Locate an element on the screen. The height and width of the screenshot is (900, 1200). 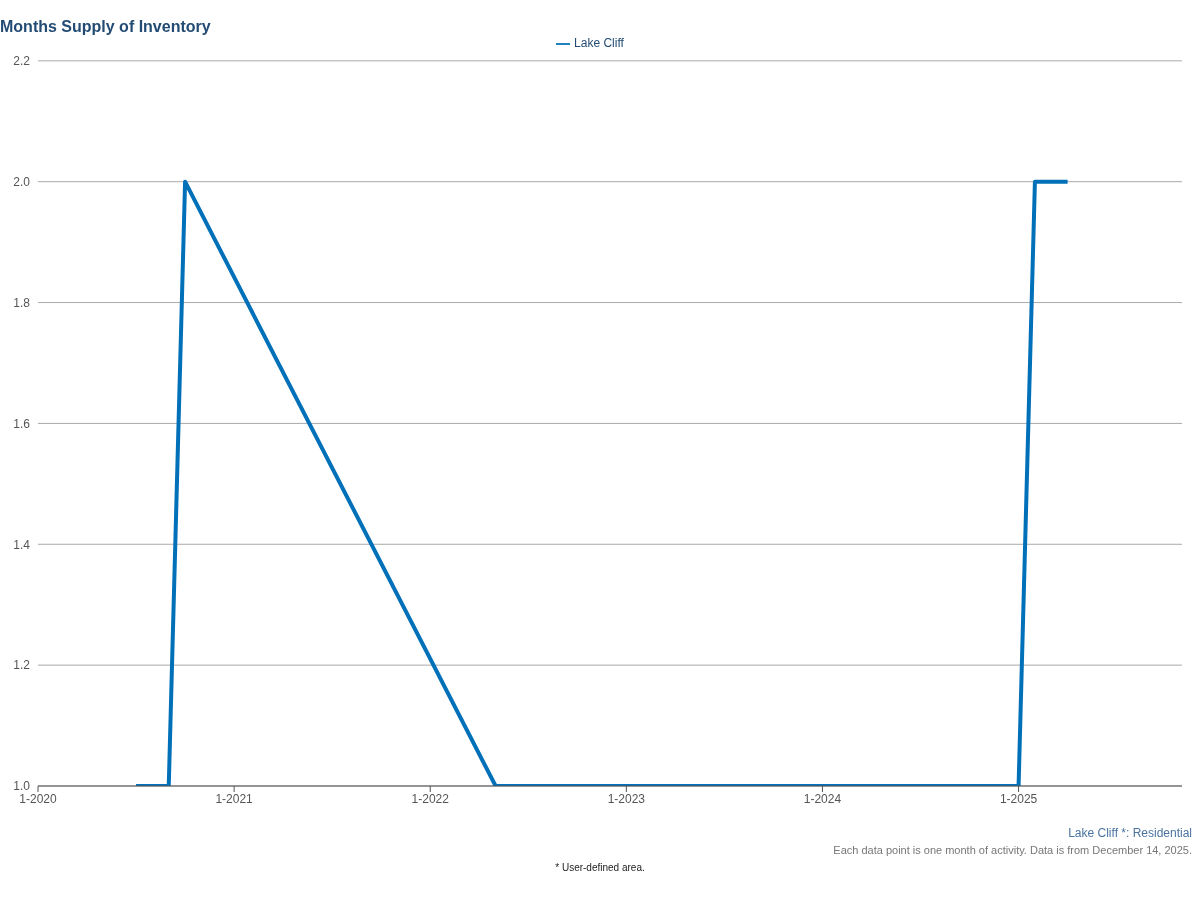
x-tick-label: 1-2025 is located at coordinates (1018, 798).